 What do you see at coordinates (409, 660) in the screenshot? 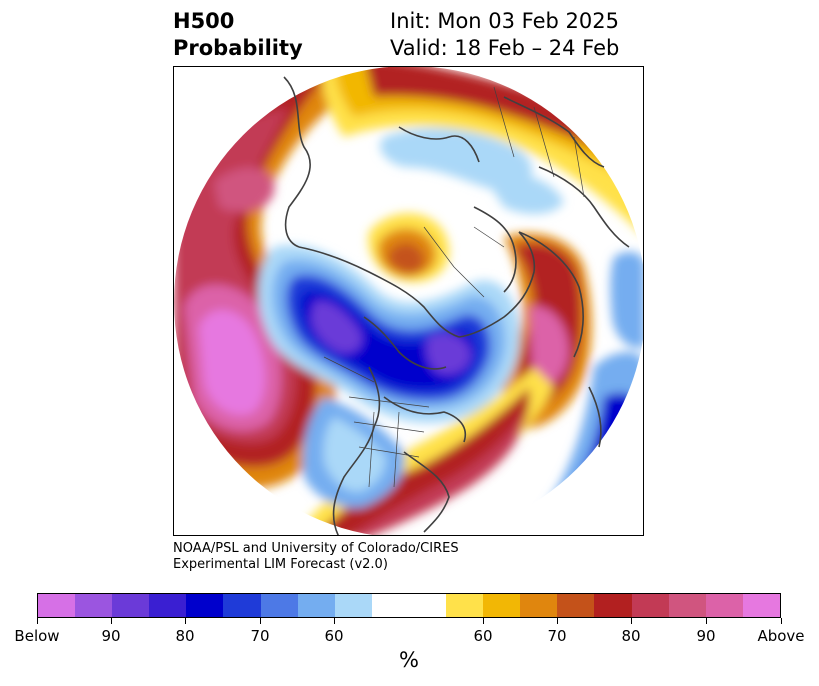
I see `colorbar-unit: %` at bounding box center [409, 660].